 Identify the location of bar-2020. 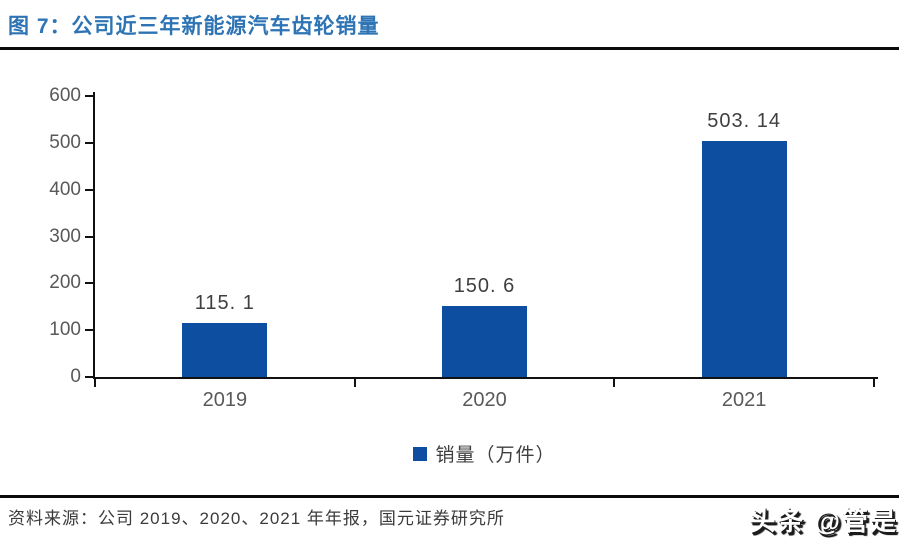
(484, 341).